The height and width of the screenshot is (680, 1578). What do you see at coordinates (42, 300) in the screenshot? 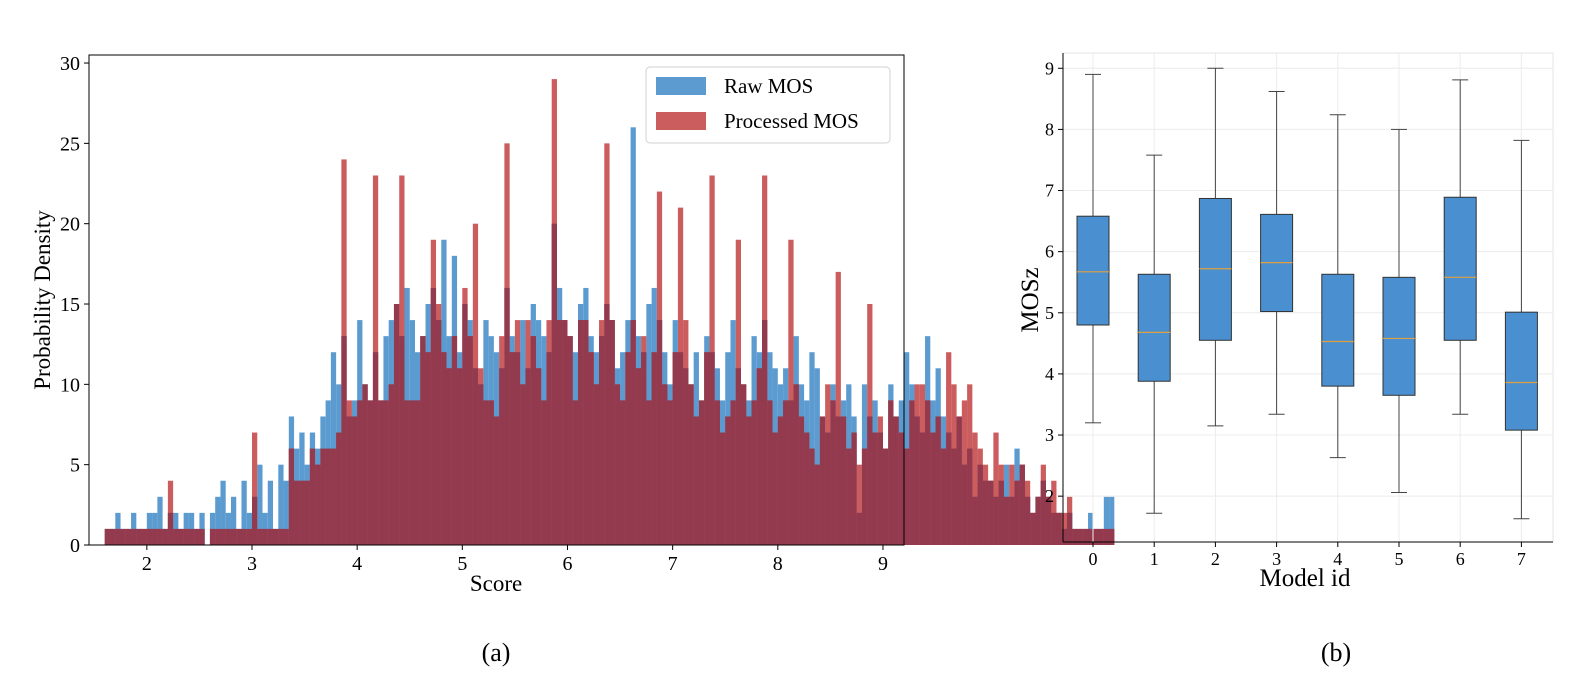
I see `histogram-y-label: Probability Density` at bounding box center [42, 300].